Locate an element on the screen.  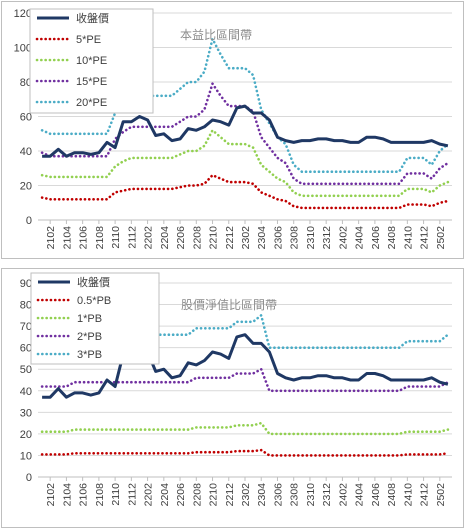
y-tick-label: 30 is located at coordinates (26, 413).